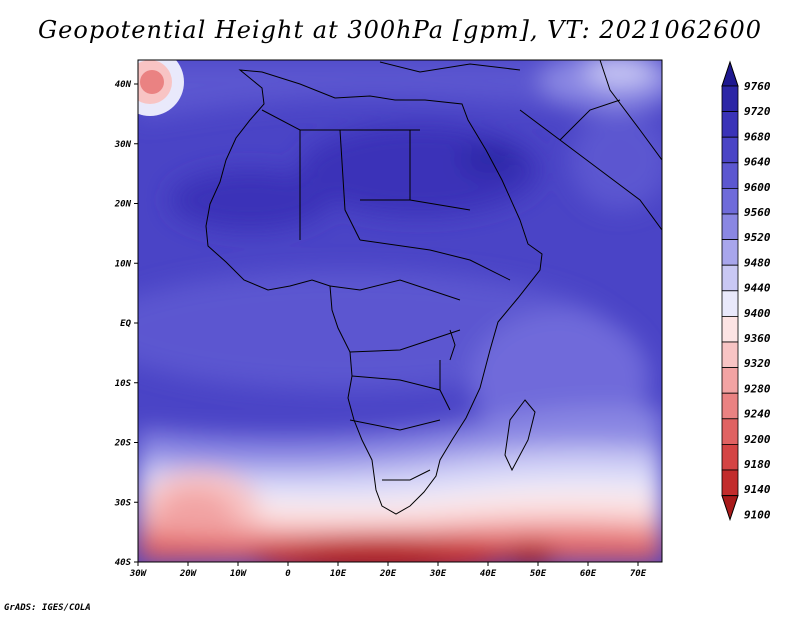 This screenshot has height=618, width=800. I want to click on colorbar-label: 9100, so click(757, 514).